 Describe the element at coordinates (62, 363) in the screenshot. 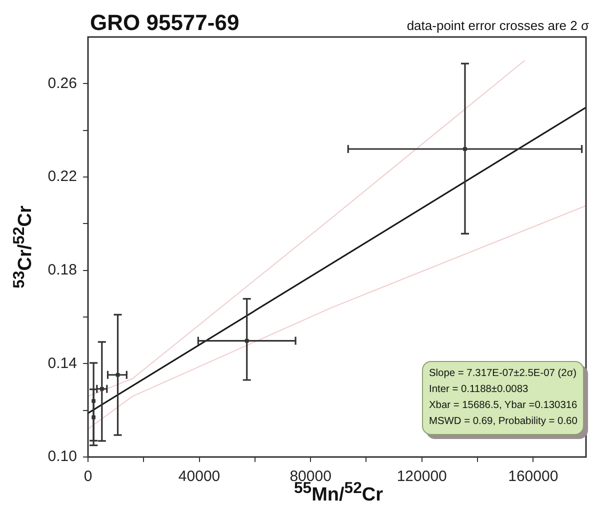

I see `y-tick-label: 0.14` at that location.